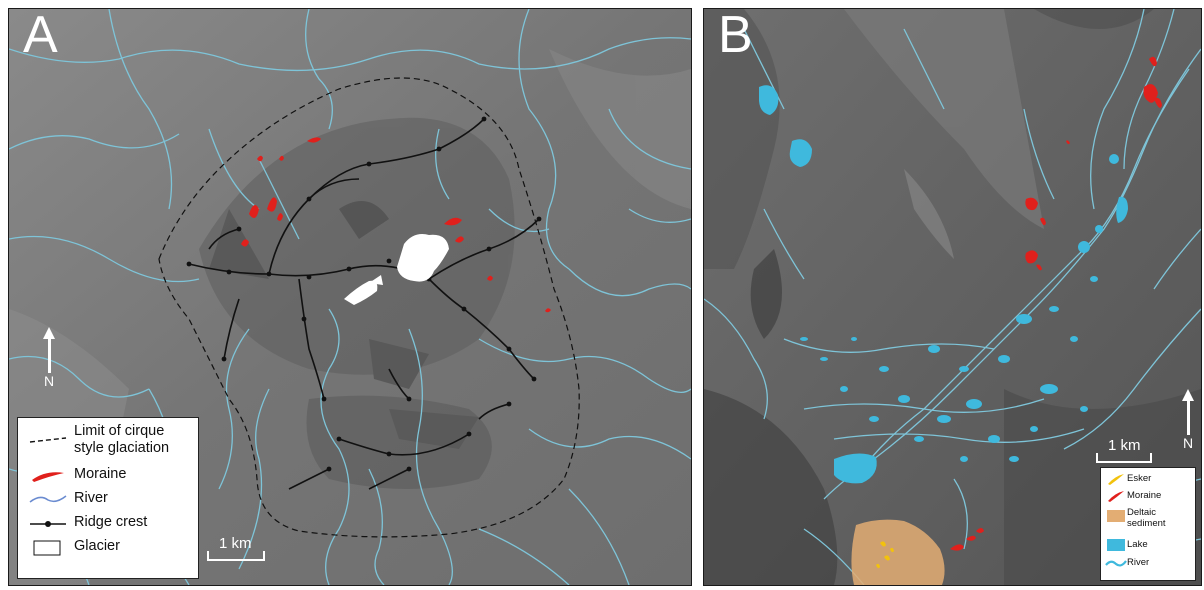 The height and width of the screenshot is (590, 1204). Describe the element at coordinates (1137, 544) in the screenshot. I see `legend-lake-label: Lake` at that location.